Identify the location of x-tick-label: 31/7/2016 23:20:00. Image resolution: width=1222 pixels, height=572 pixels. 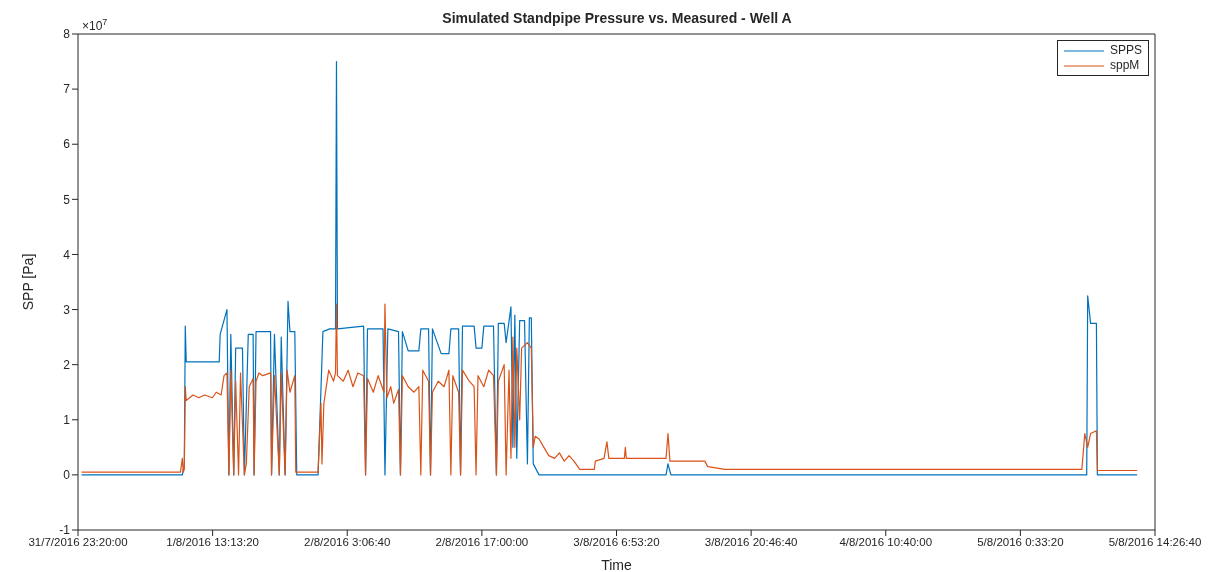
(78, 542).